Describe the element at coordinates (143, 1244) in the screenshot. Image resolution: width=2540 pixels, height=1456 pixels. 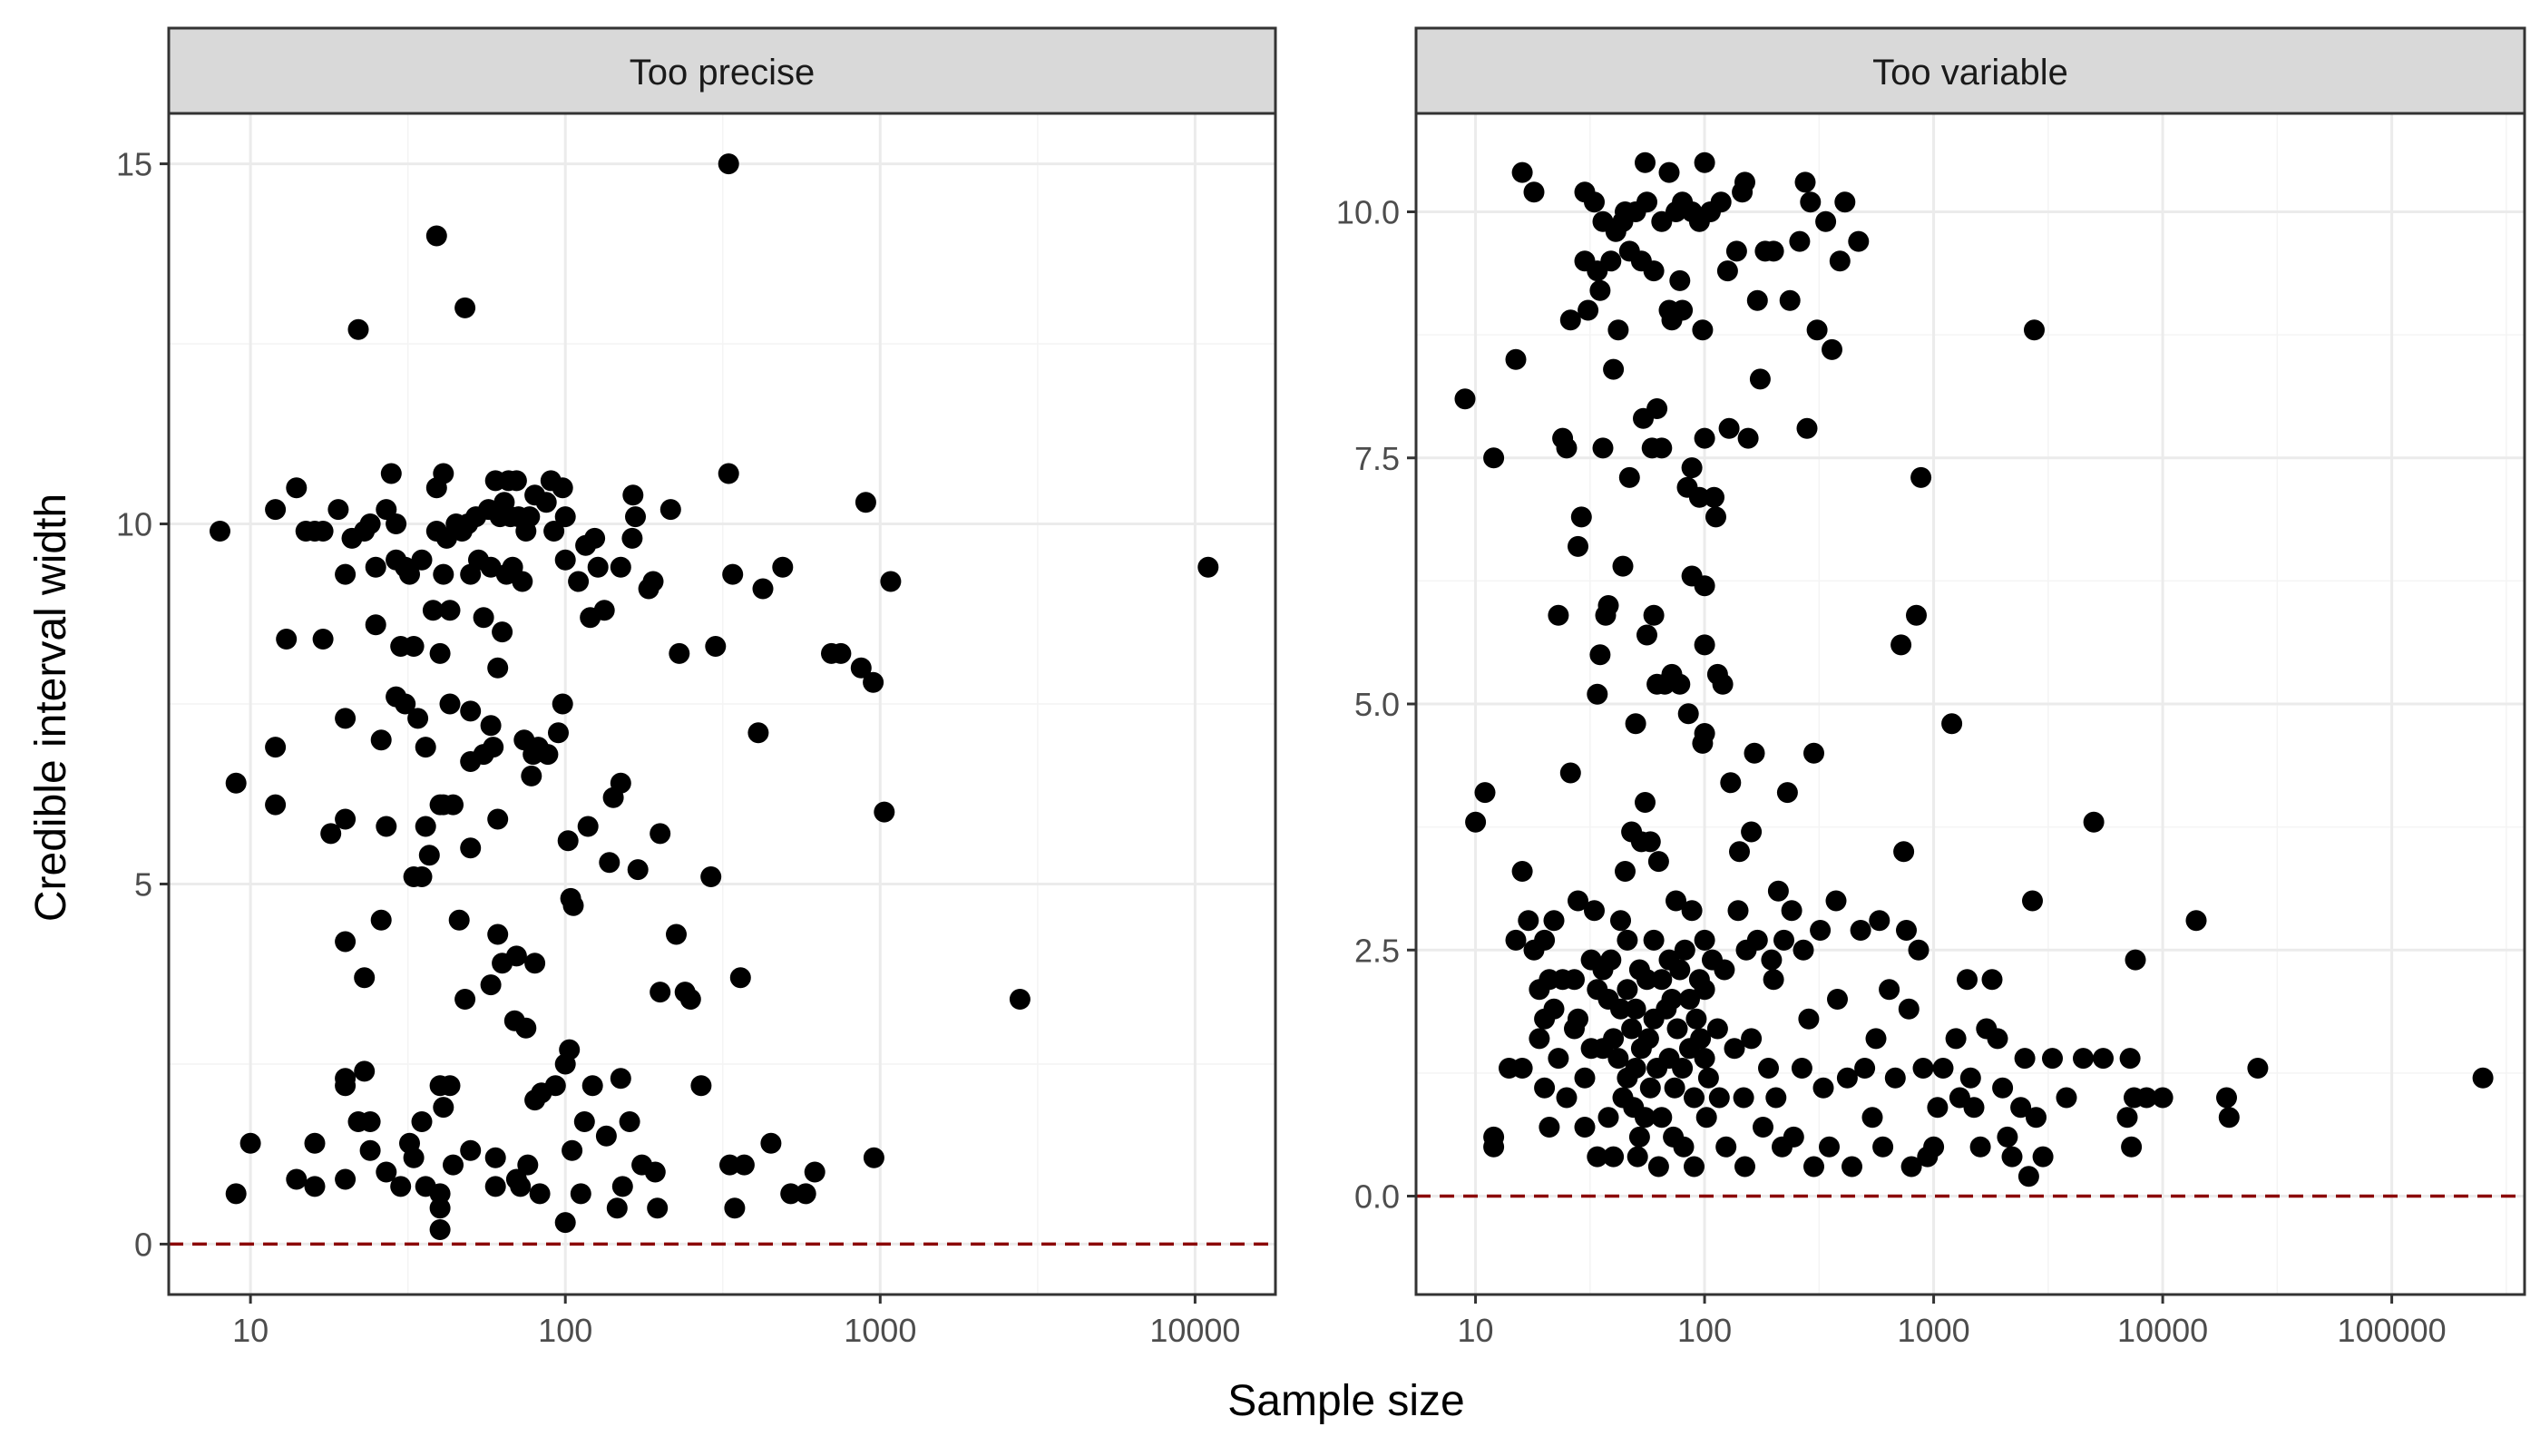
I see `y-tick-label: 0` at that location.